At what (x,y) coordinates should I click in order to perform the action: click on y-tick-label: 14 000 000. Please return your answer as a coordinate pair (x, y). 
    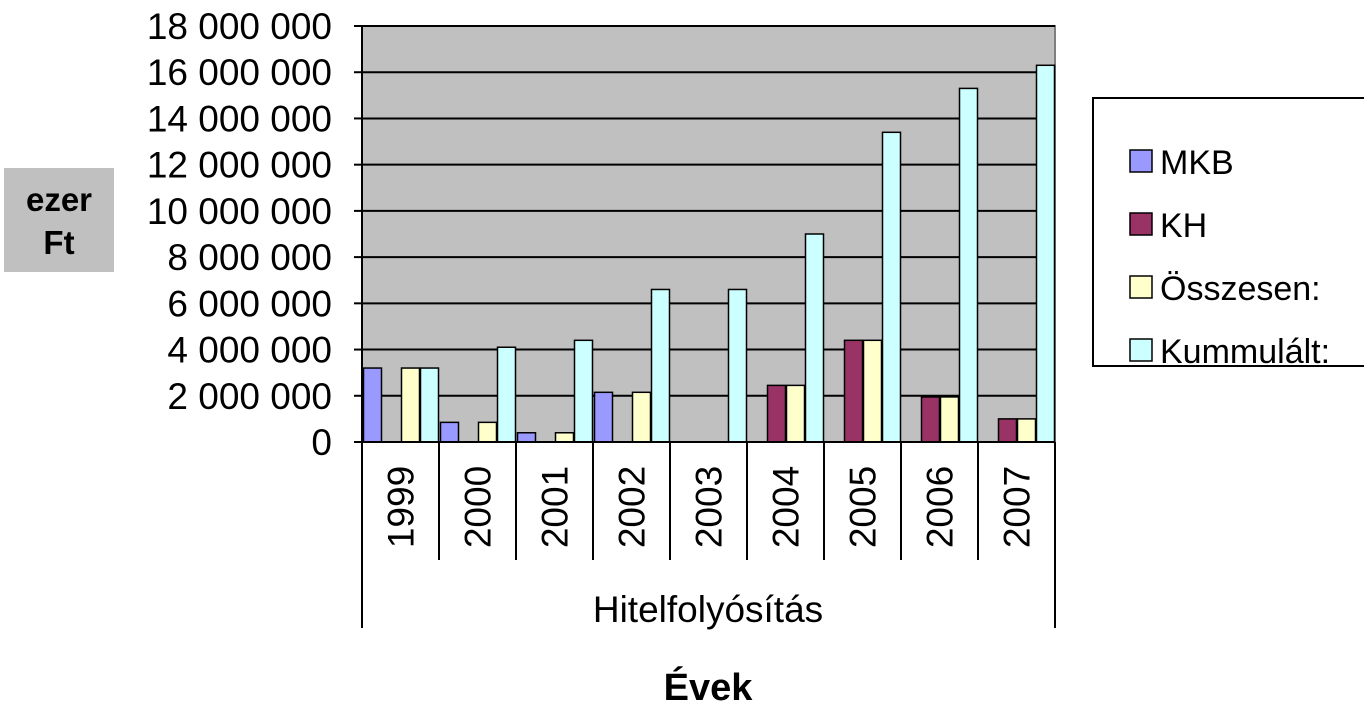
    Looking at the image, I should click on (239, 118).